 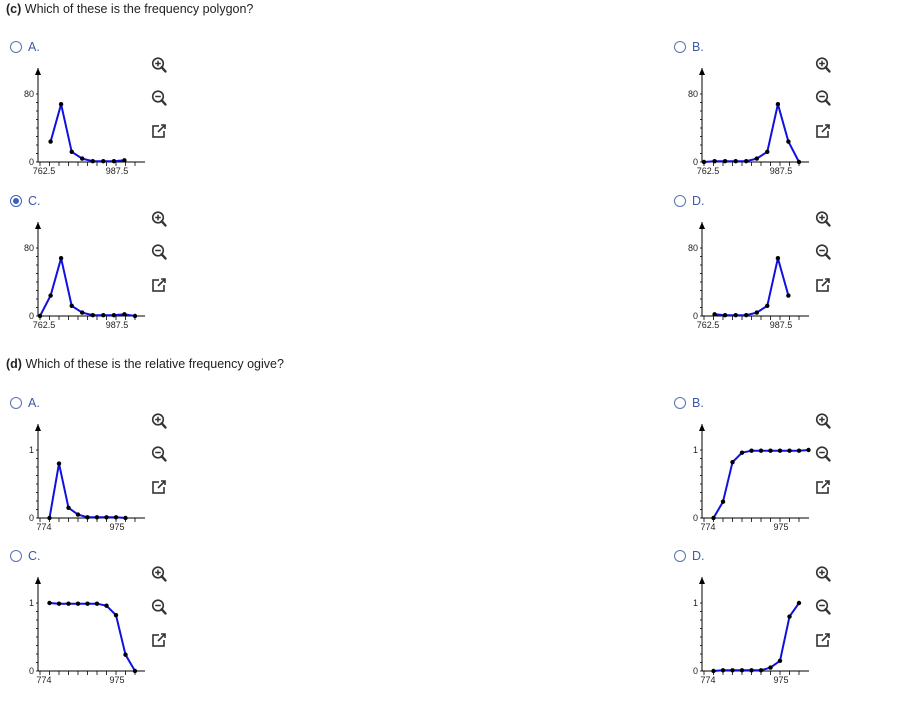 What do you see at coordinates (689, 201) in the screenshot?
I see `radio-c-d: D.` at bounding box center [689, 201].